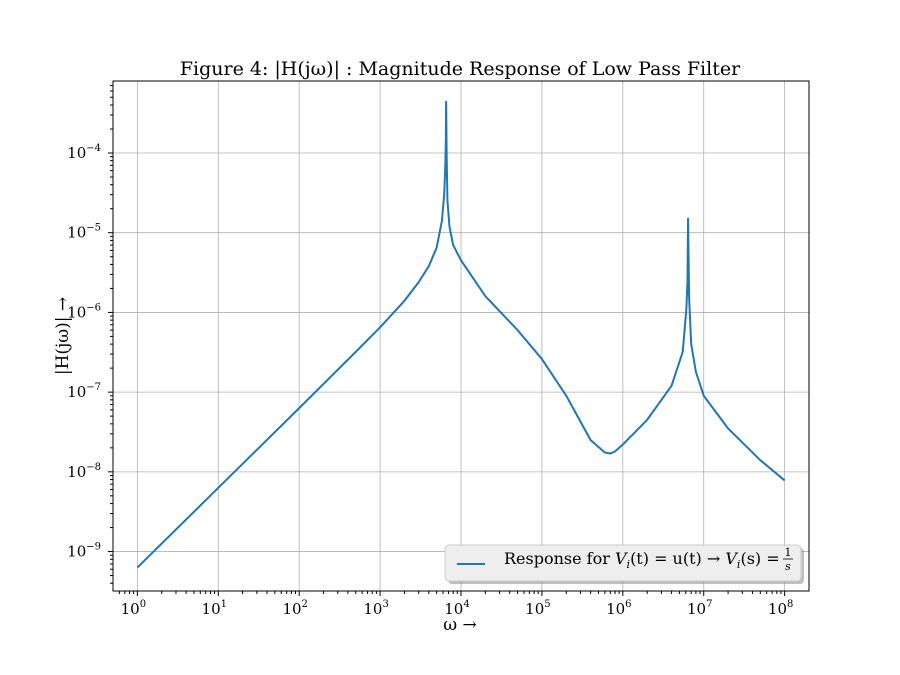 Image resolution: width=900 pixels, height=675 pixels. Describe the element at coordinates (294, 608) in the screenshot. I see `x-tick-label: 10²` at that location.